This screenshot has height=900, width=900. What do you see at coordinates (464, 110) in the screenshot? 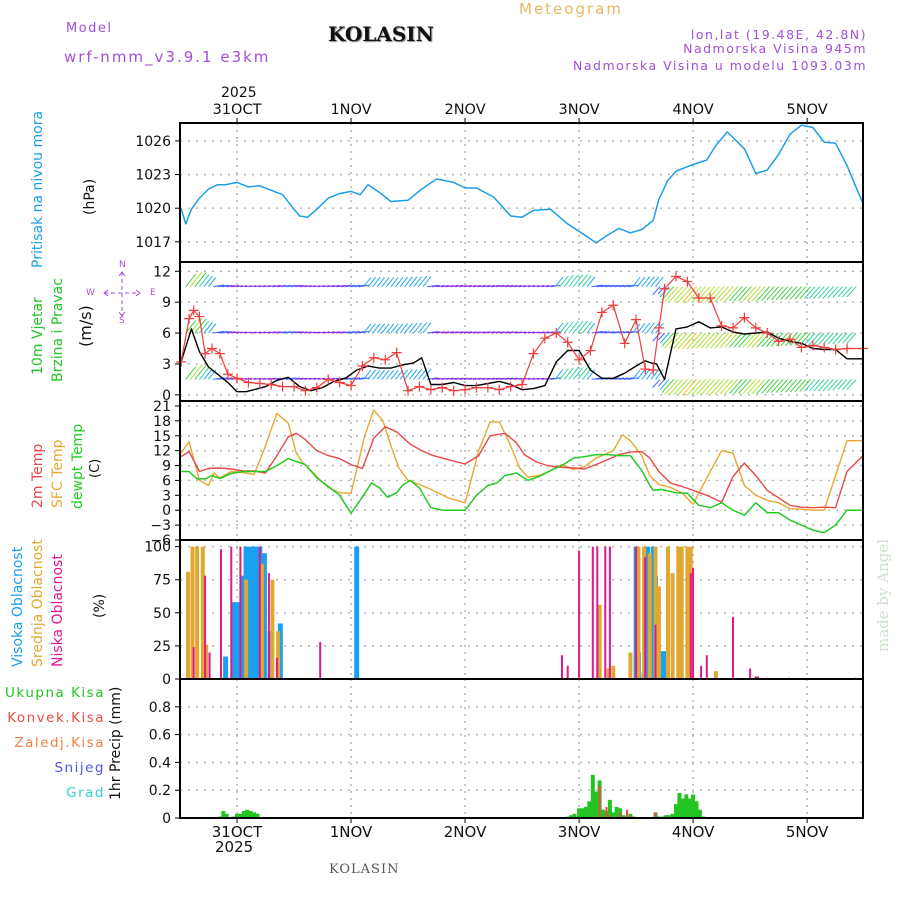
I see `x-tick-label-top: 2NOV` at bounding box center [464, 110].